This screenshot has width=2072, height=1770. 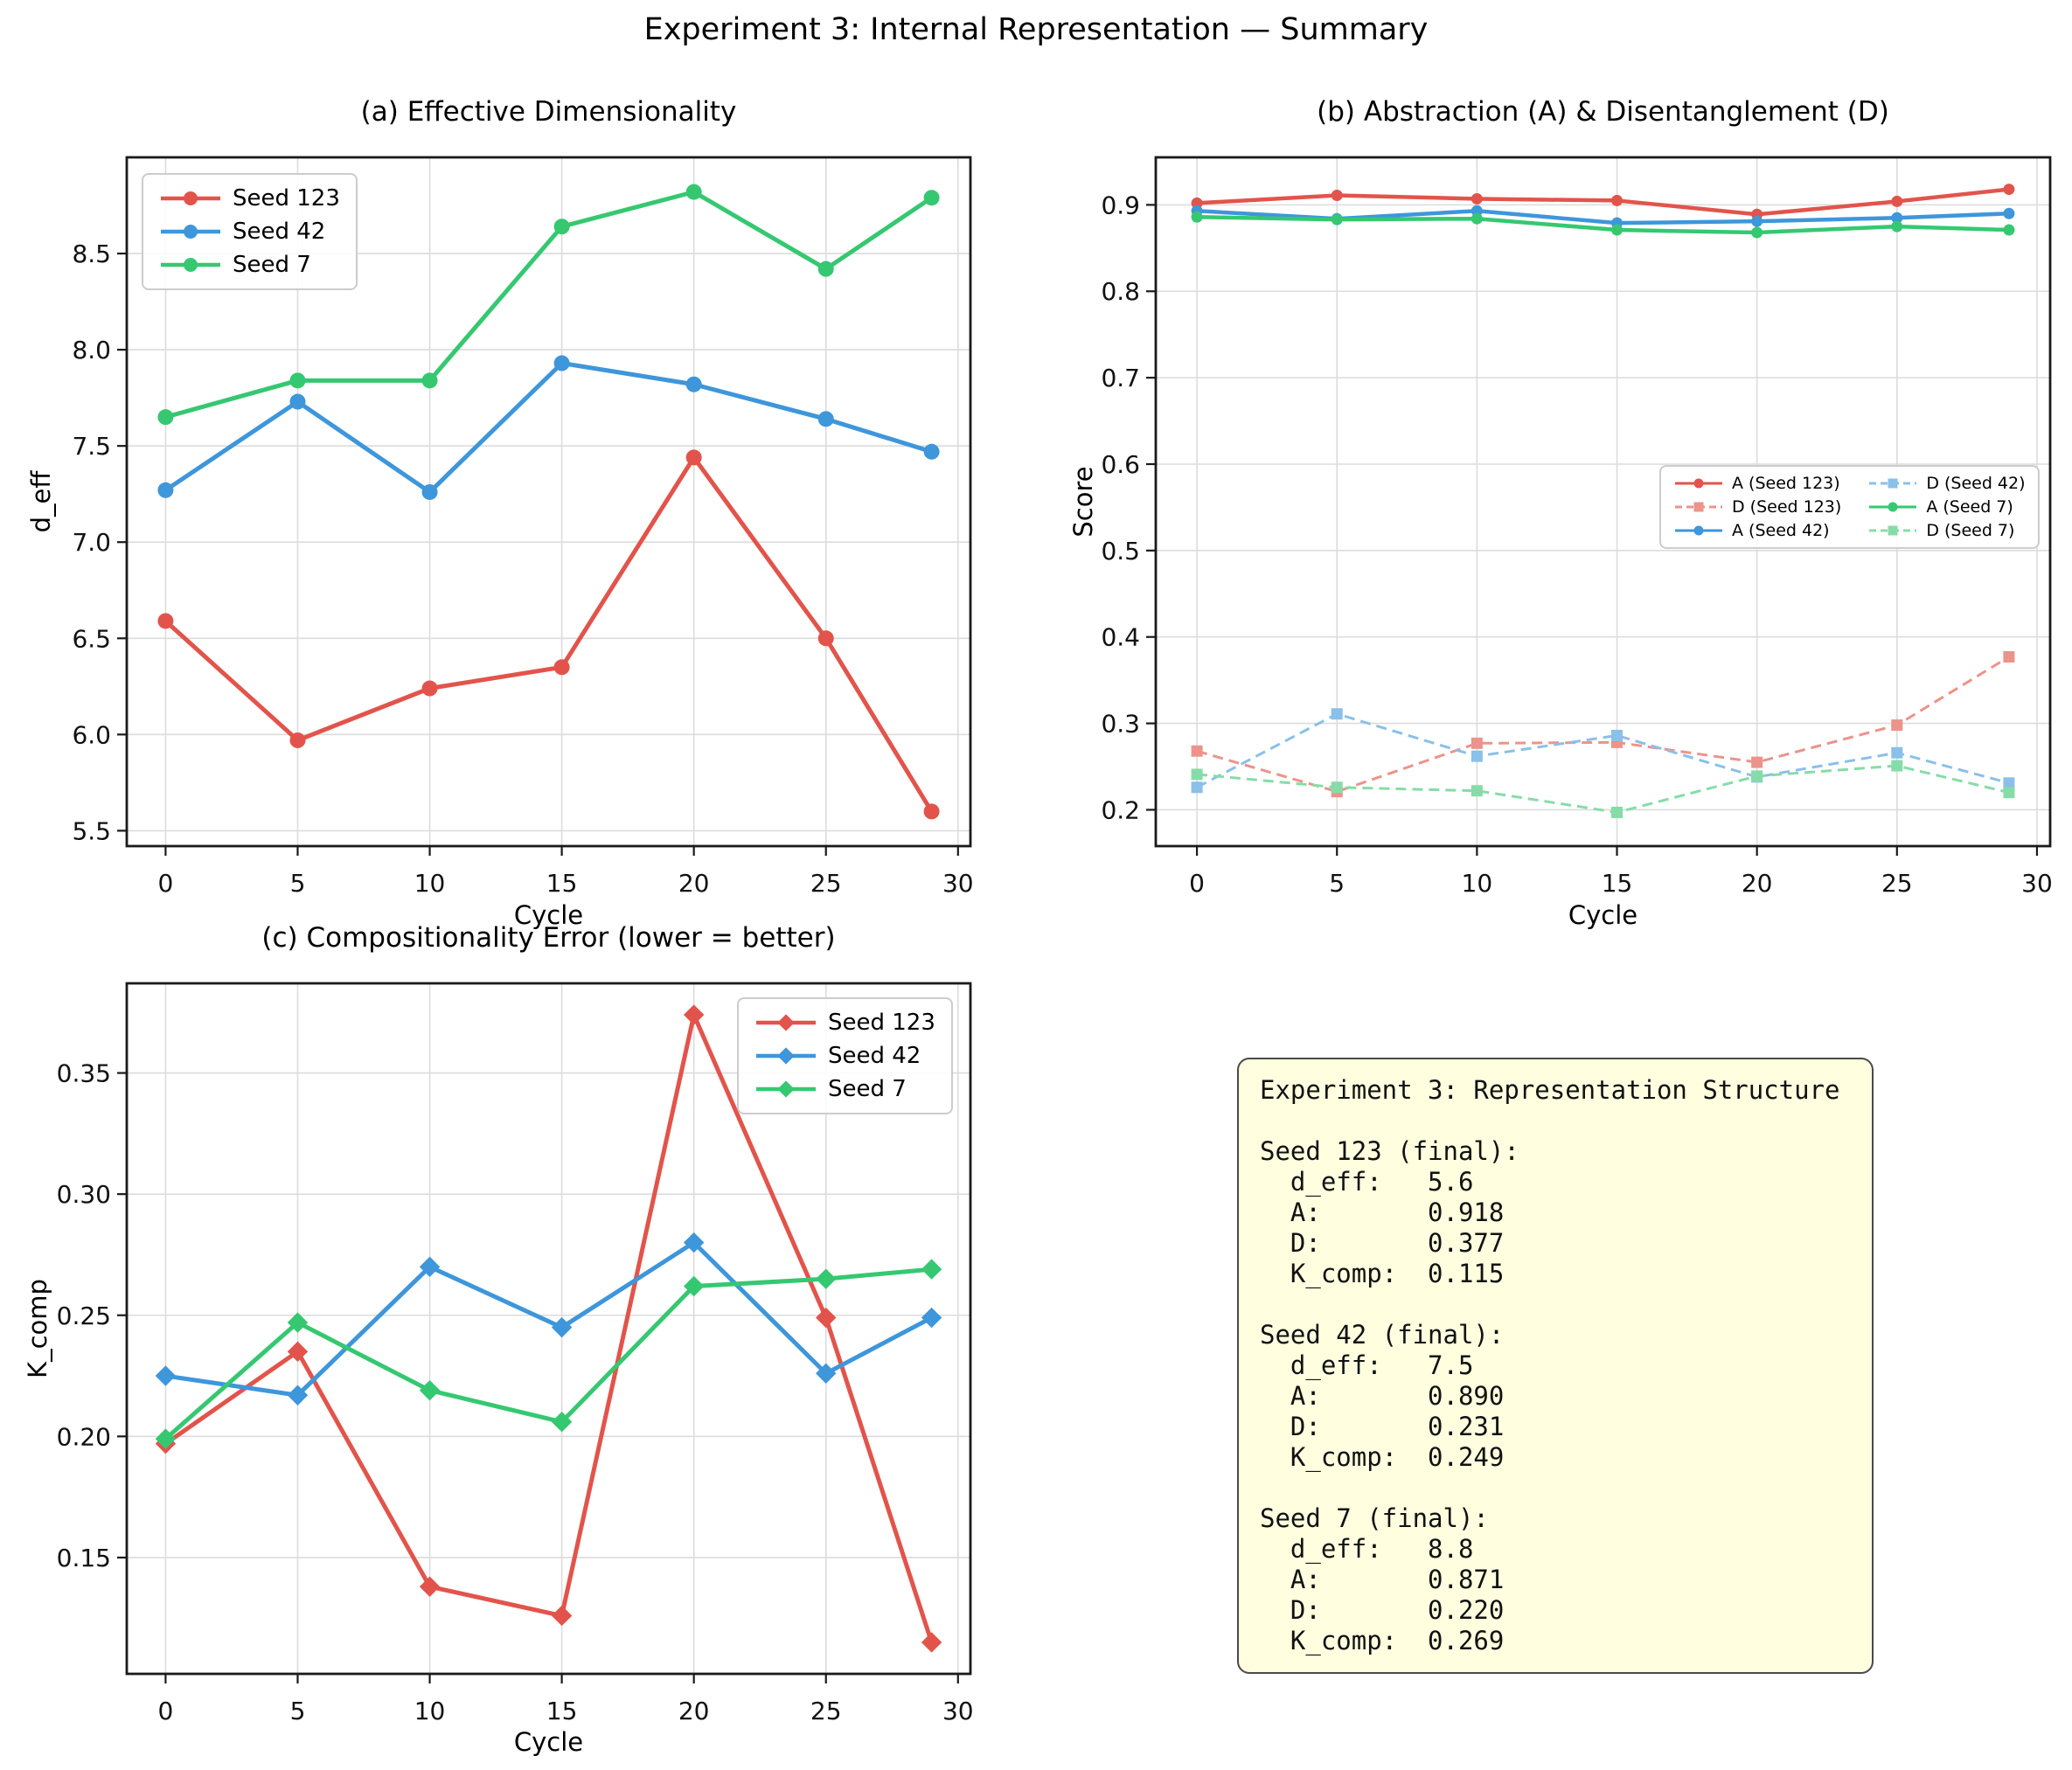 What do you see at coordinates (1120, 638) in the screenshot?
I see `y-tick-label: 0.4` at bounding box center [1120, 638].